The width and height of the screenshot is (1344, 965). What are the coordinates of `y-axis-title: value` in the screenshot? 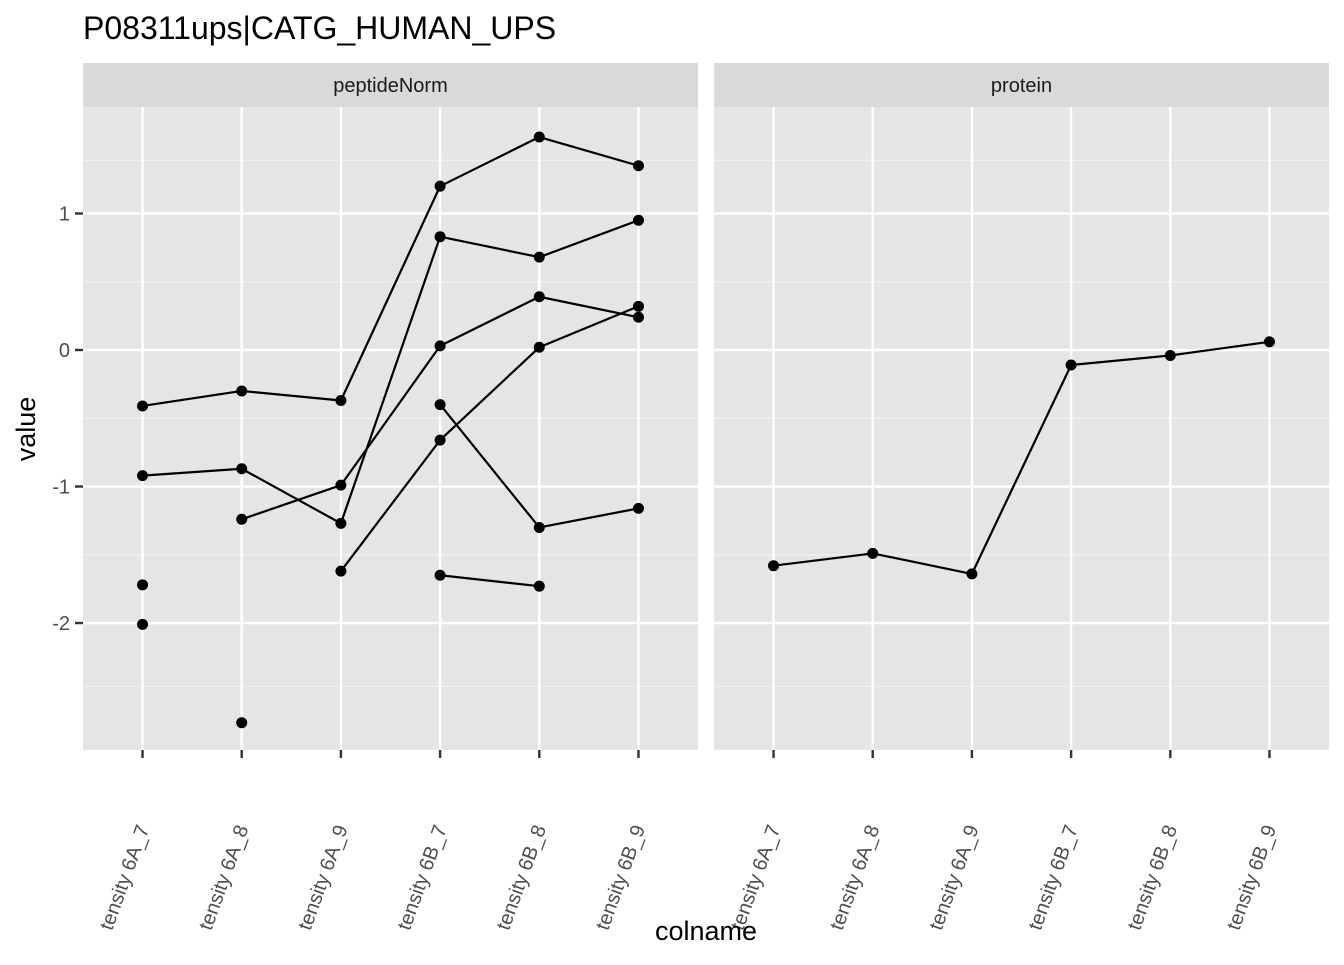 It's located at (26, 429).